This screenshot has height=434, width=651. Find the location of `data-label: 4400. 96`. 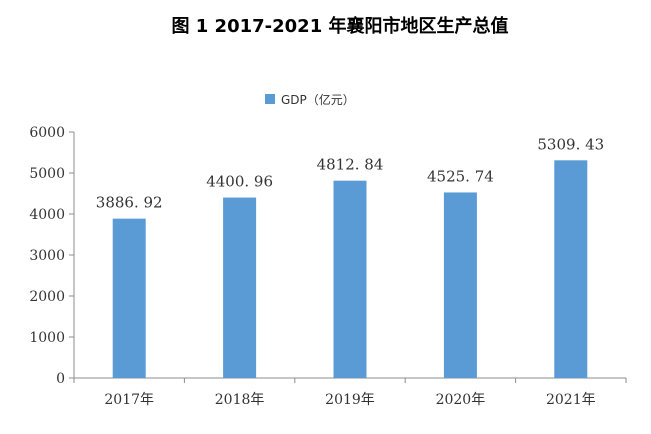

data-label: 4400. 96 is located at coordinates (239, 182).